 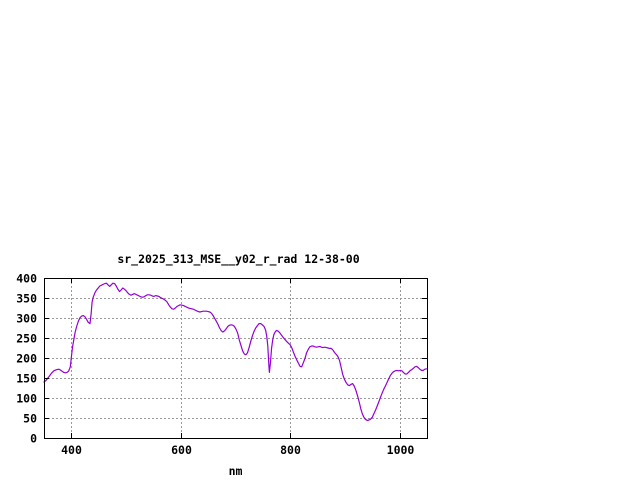 I want to click on y-axis-tick-label: 100, so click(x=26, y=399).